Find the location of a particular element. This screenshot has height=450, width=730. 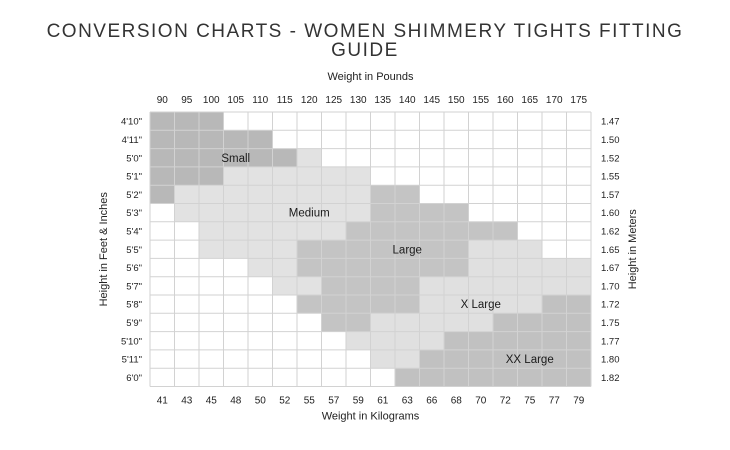

pound-tick-label: 120 is located at coordinates (309, 100).